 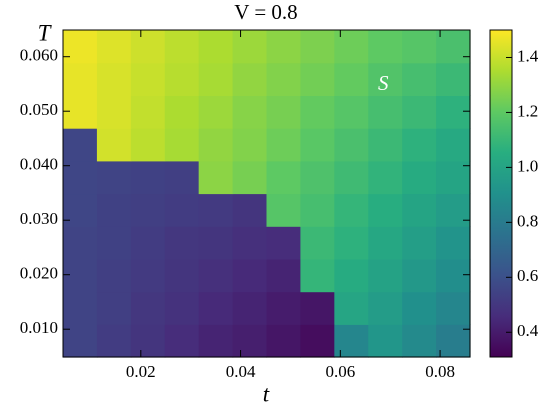 What do you see at coordinates (39, 218) in the screenshot?
I see `y-tick-label: 0.030` at bounding box center [39, 218].